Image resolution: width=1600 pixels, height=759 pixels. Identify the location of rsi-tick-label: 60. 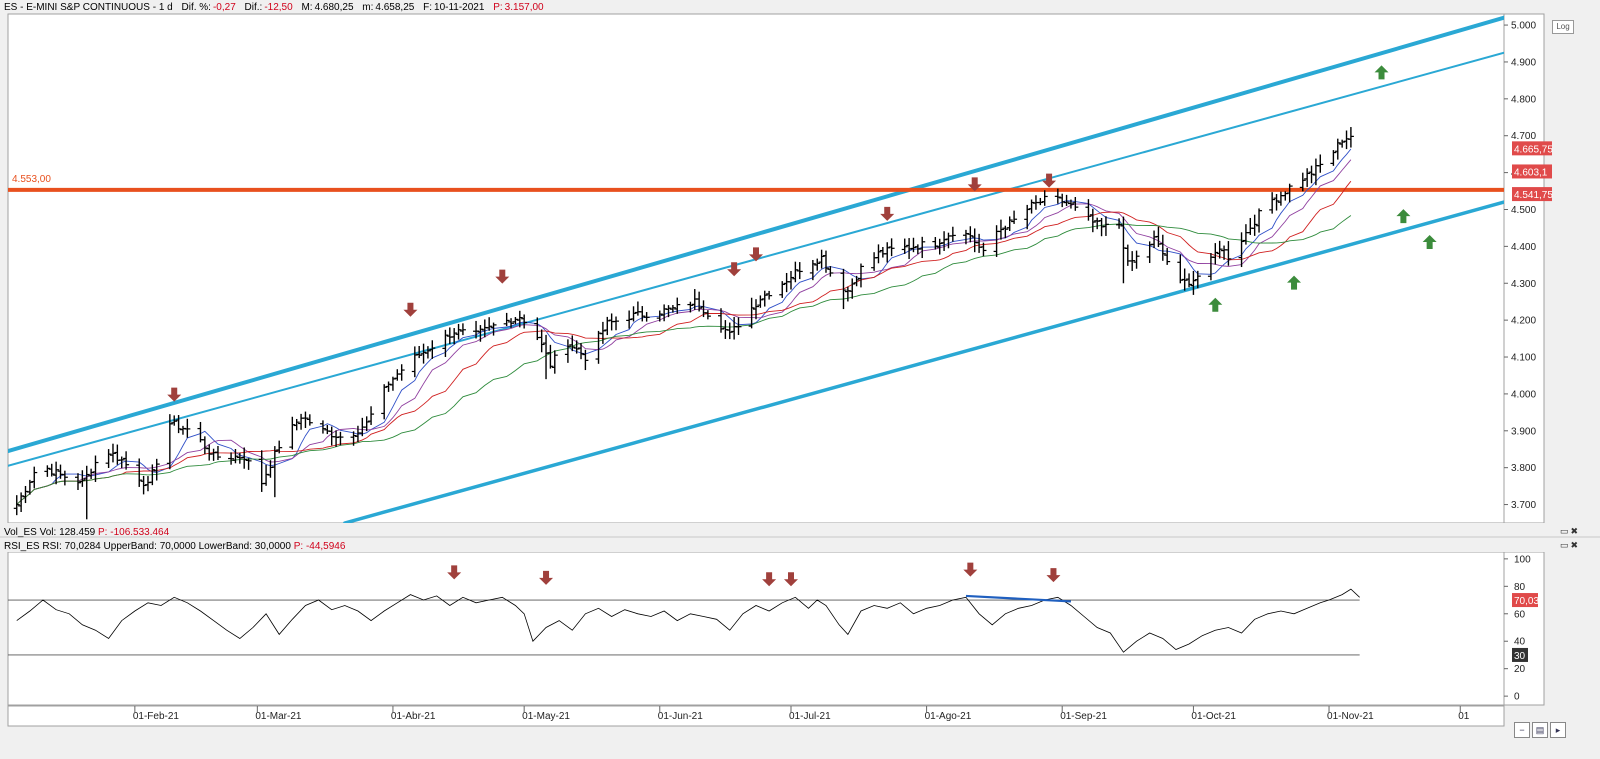
(1520, 614).